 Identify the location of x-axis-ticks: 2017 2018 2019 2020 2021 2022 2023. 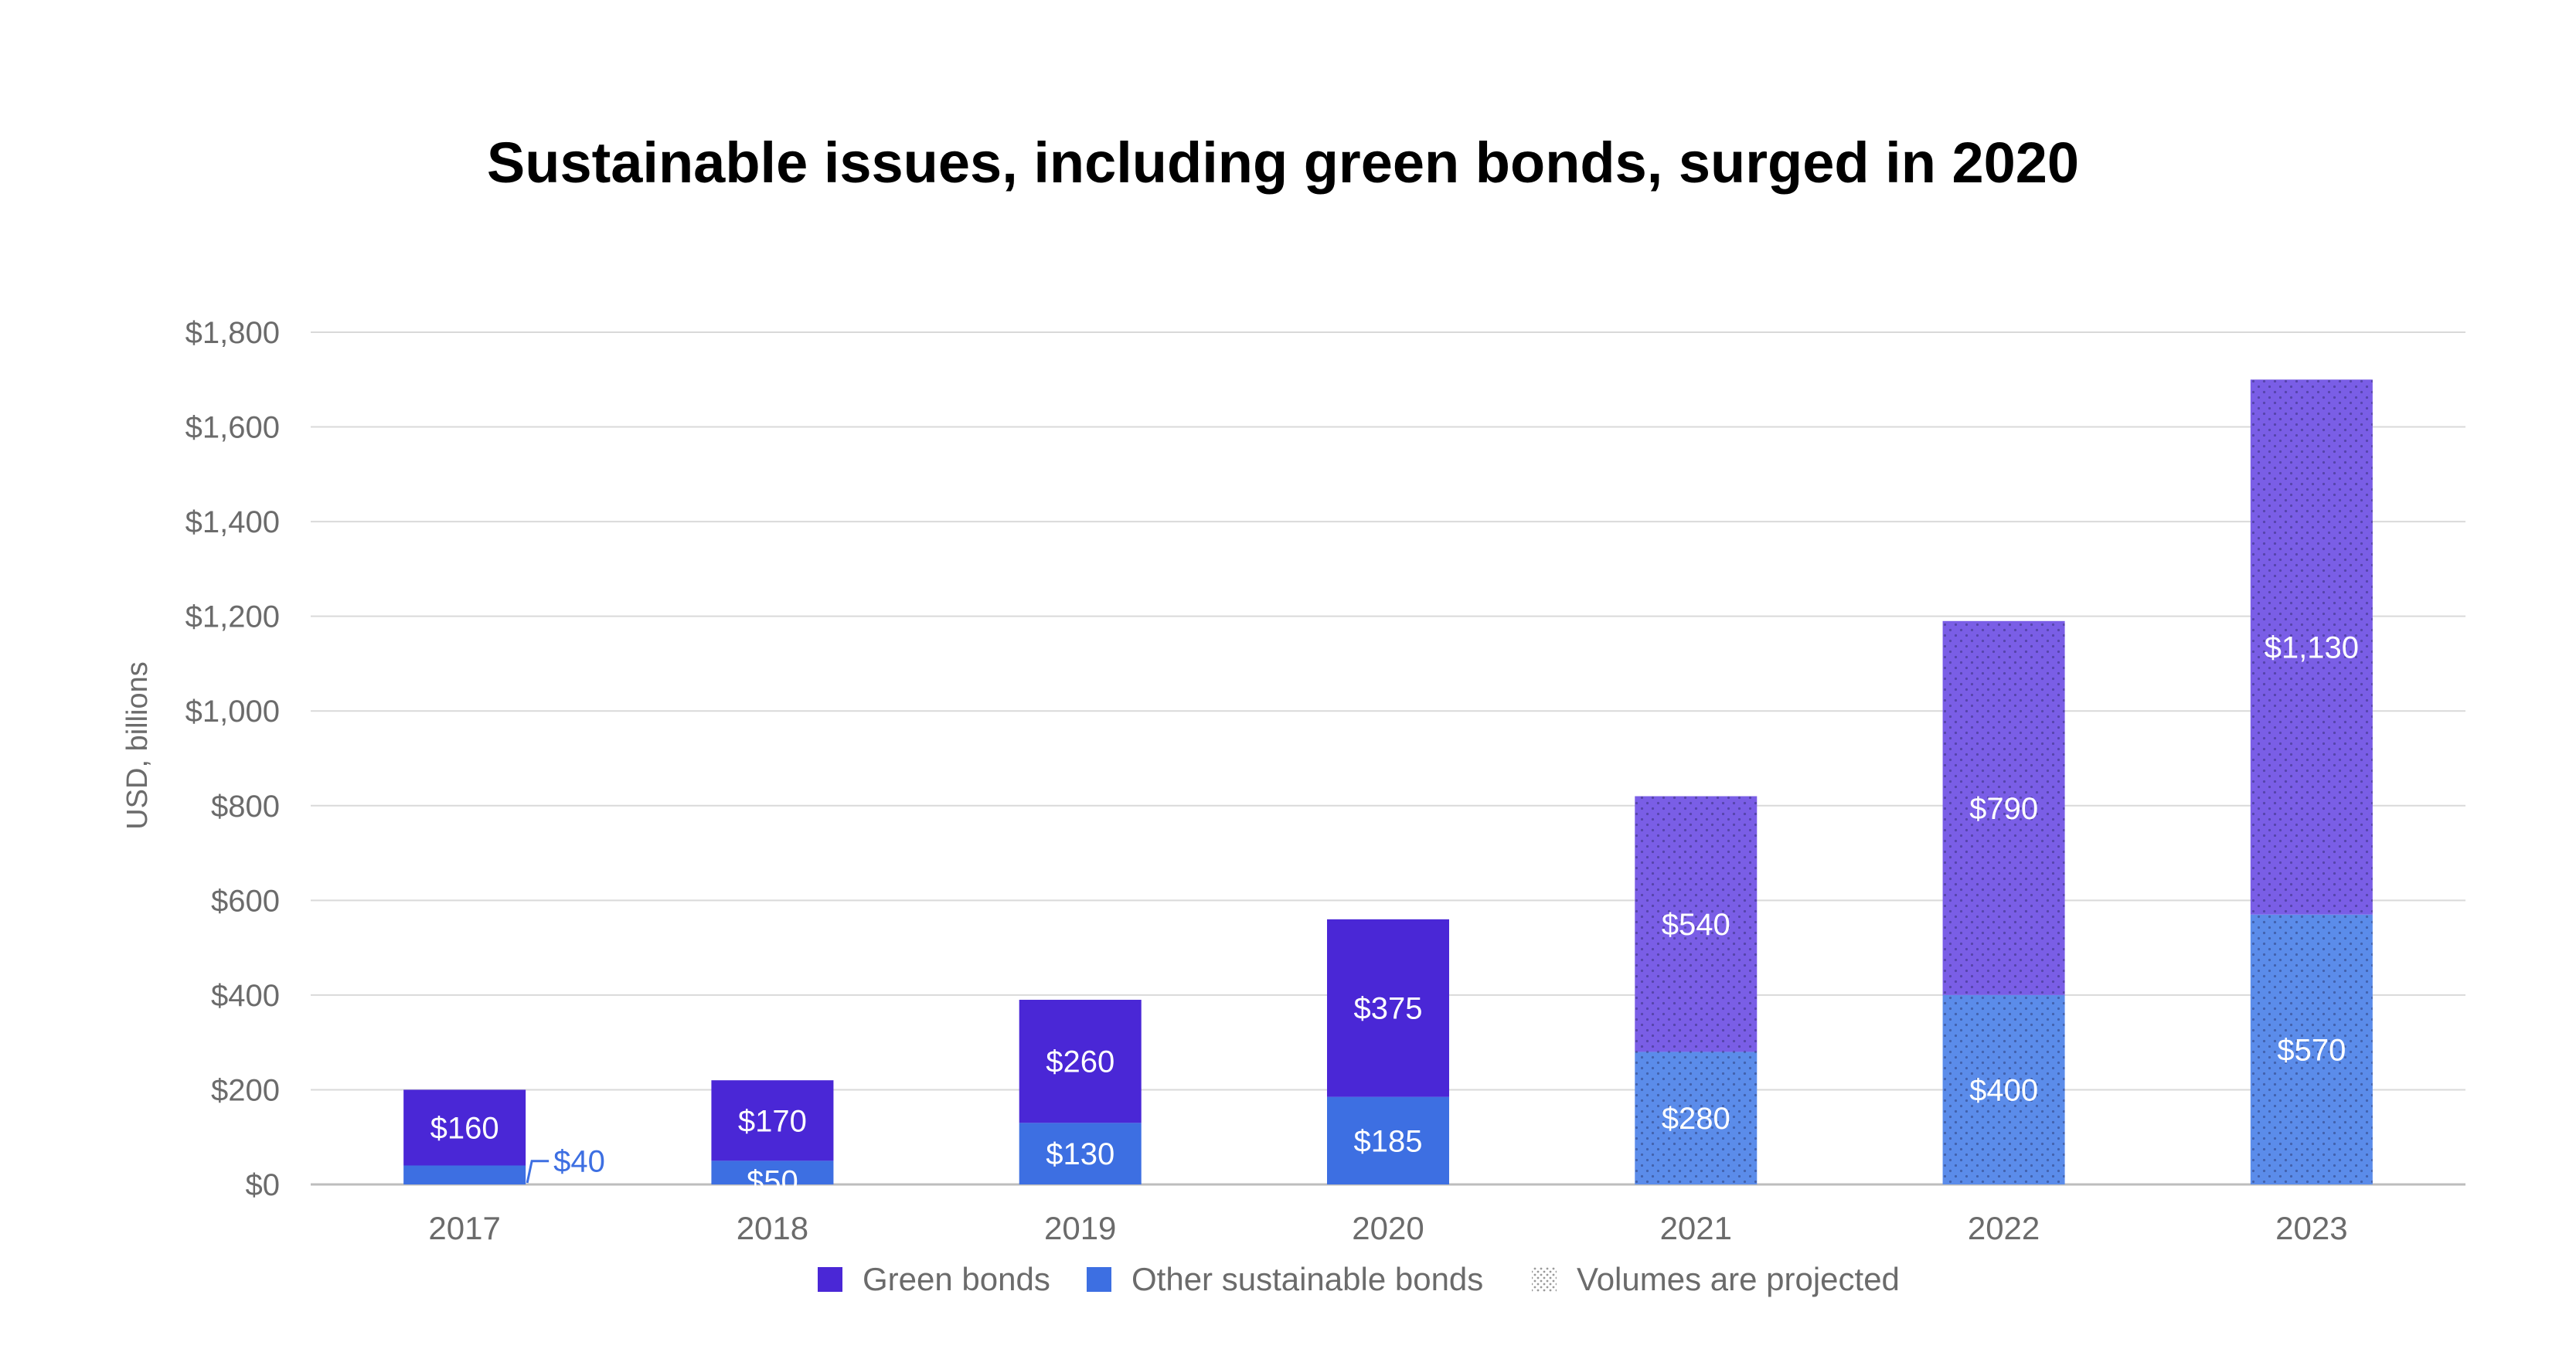
(1387, 1228).